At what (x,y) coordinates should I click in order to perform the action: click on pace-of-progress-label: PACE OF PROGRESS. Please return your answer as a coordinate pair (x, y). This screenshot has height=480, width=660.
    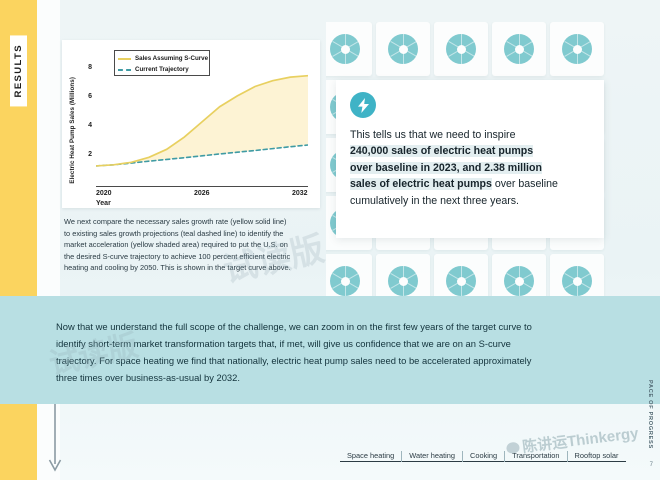
    Looking at the image, I should click on (650, 414).